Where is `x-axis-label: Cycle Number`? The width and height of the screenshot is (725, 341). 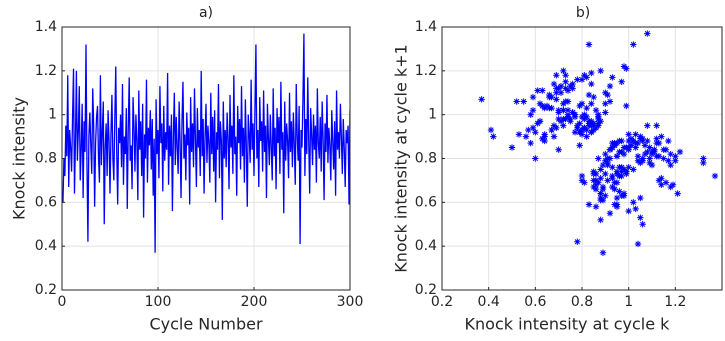
x-axis-label: Cycle Number is located at coordinates (206, 324).